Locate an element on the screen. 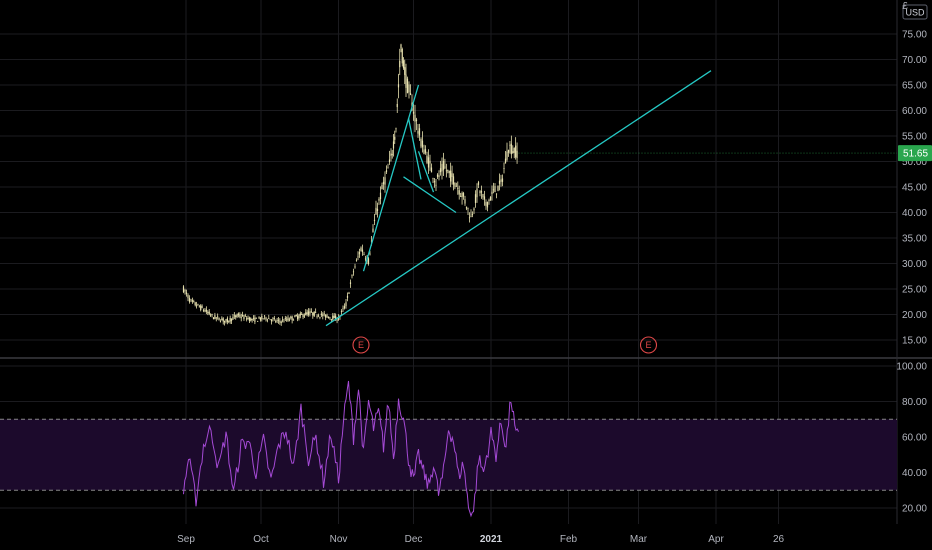 This screenshot has height=550, width=932. last-price-tag is located at coordinates (915, 153).